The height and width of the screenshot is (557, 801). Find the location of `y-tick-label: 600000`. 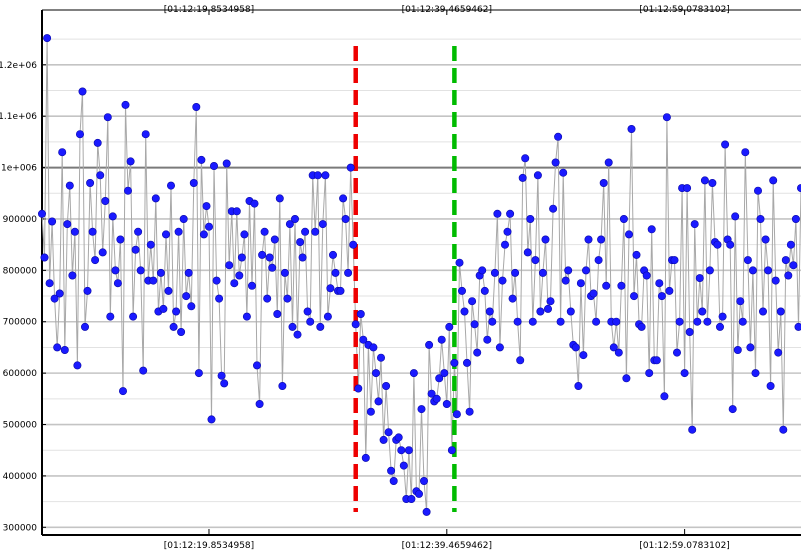

y-tick-label: 600000 is located at coordinates (20, 374).